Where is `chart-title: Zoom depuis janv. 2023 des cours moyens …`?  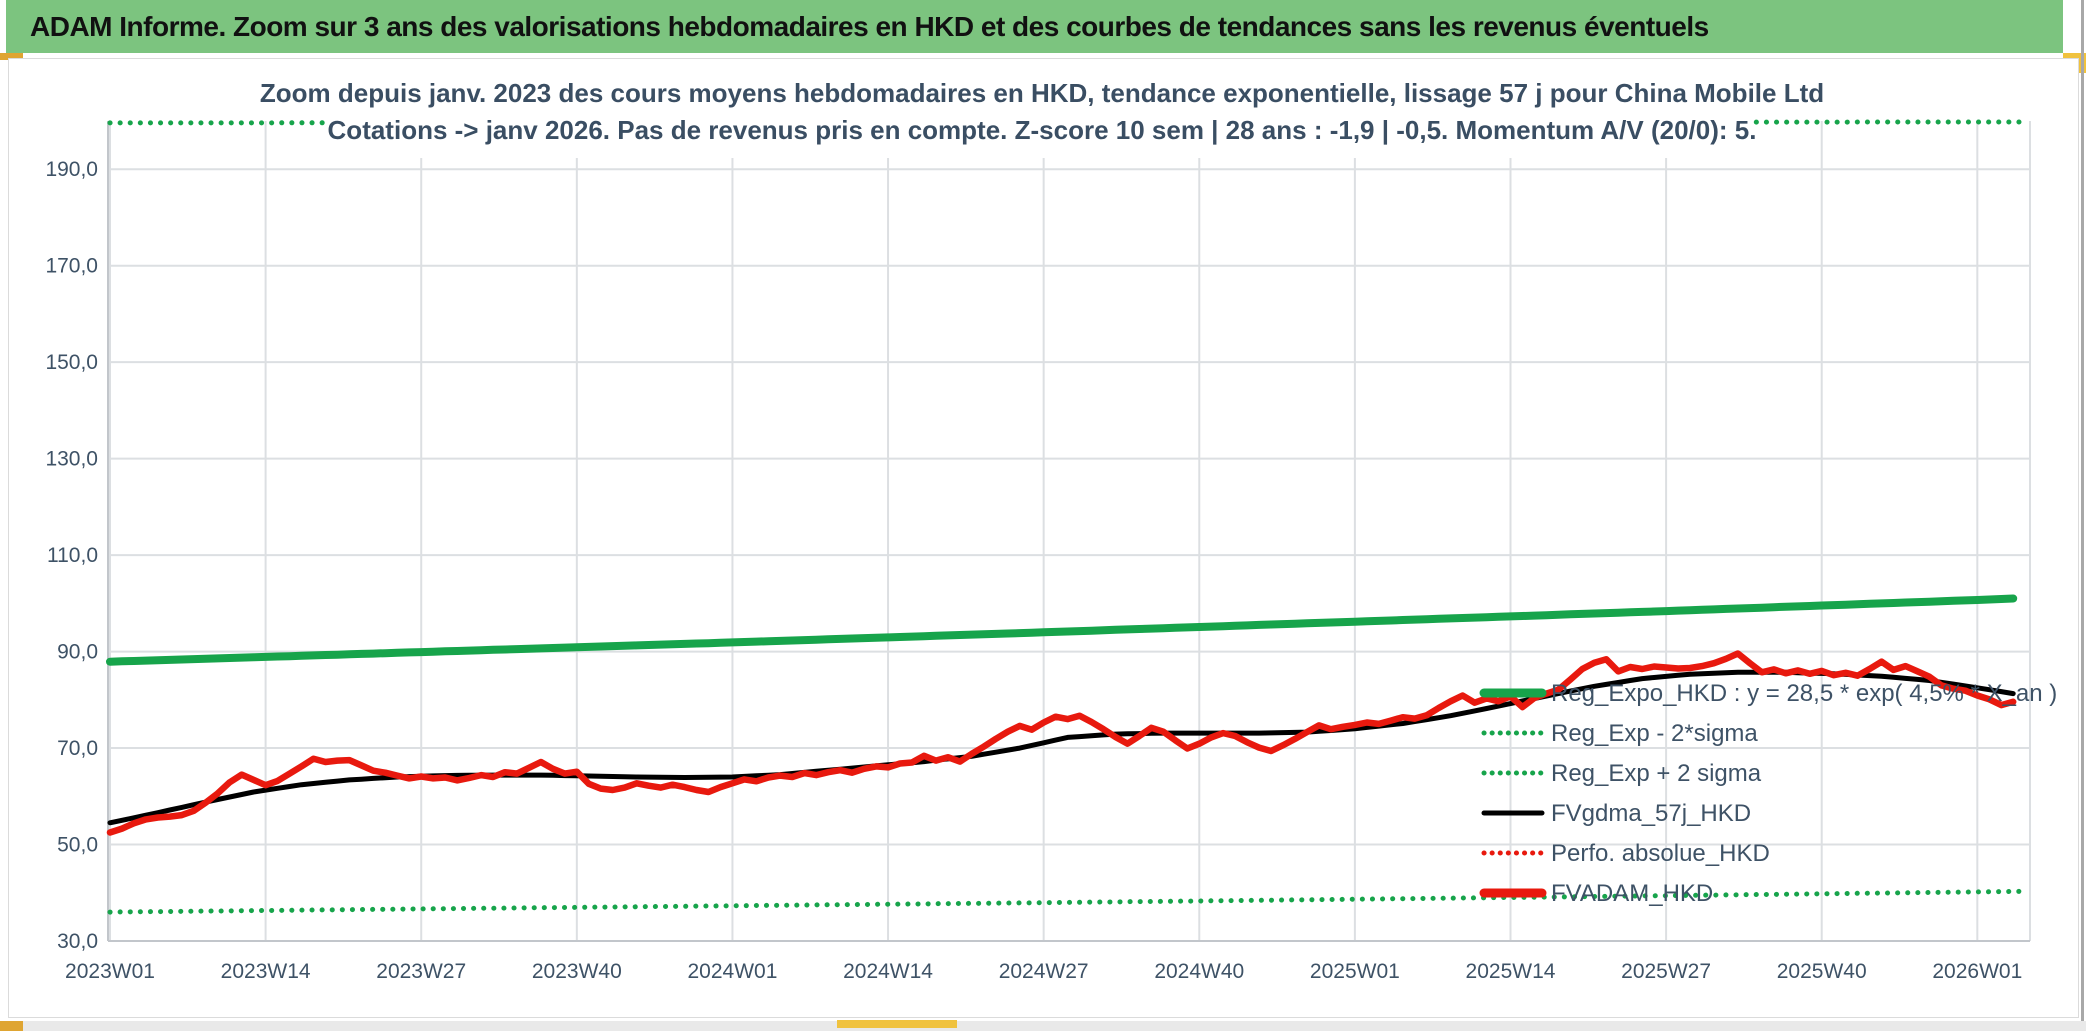 chart-title: Zoom depuis janv. 2023 des cours moyens … is located at coordinates (1042, 93).